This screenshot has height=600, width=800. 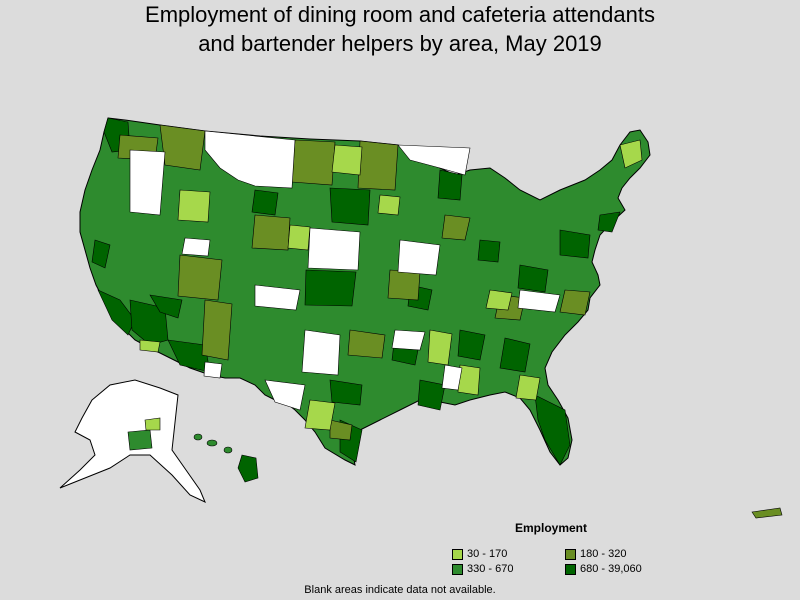 I want to click on legend-label: 180 - 320, so click(x=603, y=554).